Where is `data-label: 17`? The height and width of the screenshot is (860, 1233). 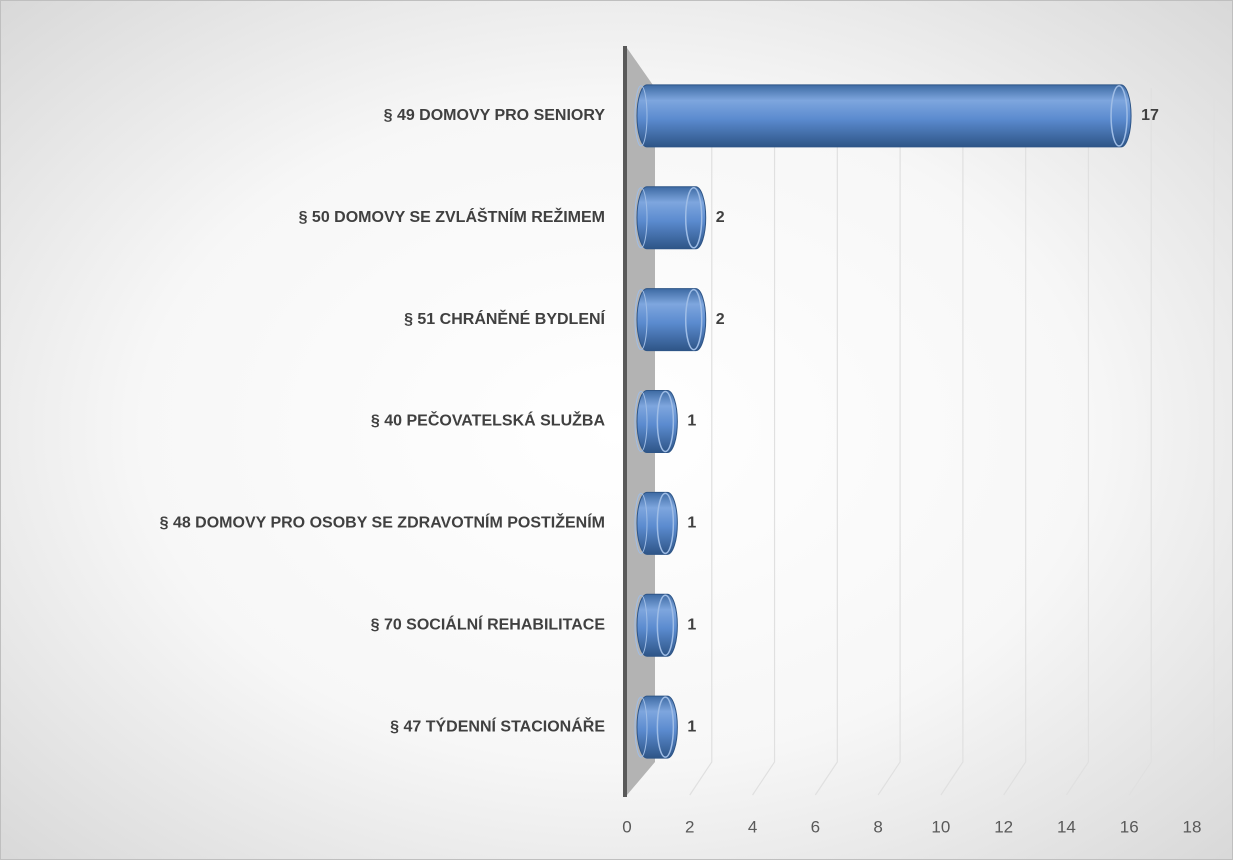
data-label: 17 is located at coordinates (1150, 115).